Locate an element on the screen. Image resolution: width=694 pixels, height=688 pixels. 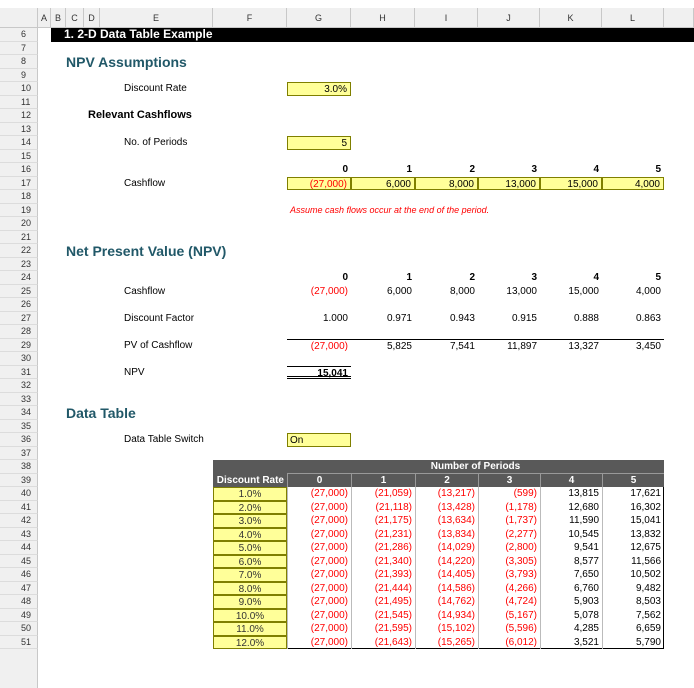
input-cell: 6,000 is located at coordinates (383, 183).